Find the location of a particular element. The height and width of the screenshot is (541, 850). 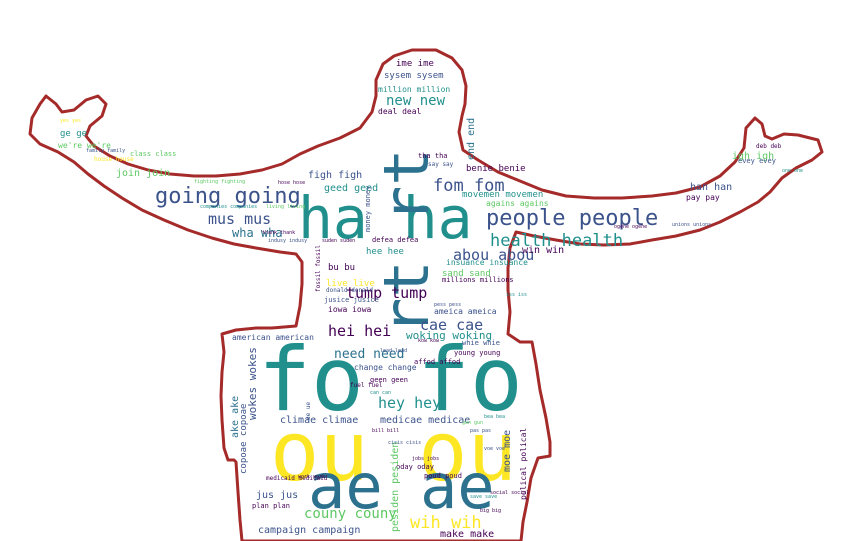

word-american: american american is located at coordinates (273, 337).